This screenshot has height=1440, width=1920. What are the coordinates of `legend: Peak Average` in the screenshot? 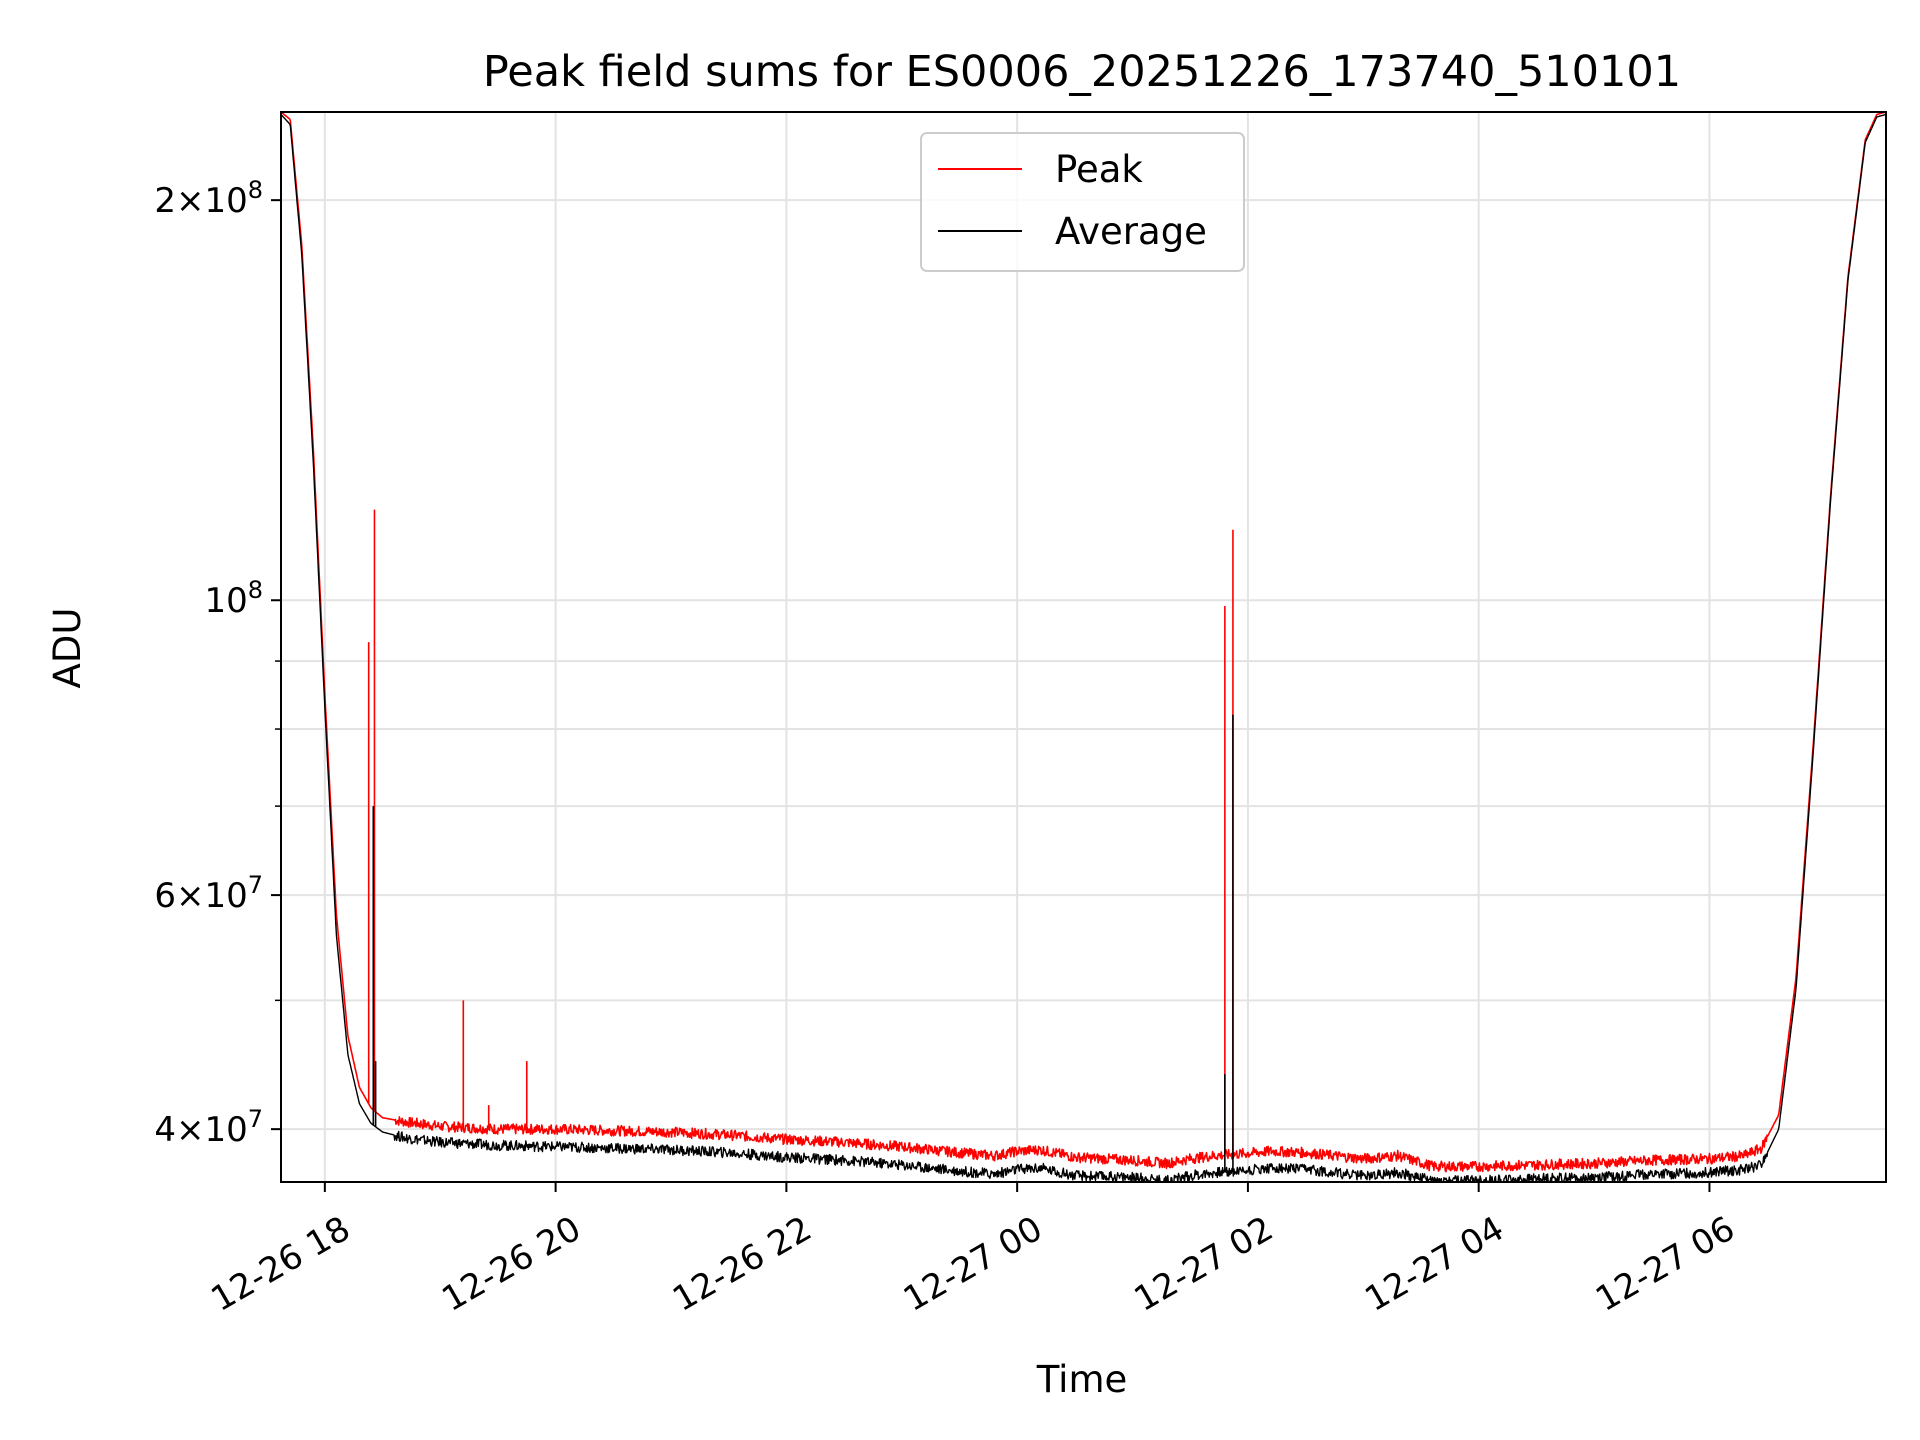 It's located at (1082, 202).